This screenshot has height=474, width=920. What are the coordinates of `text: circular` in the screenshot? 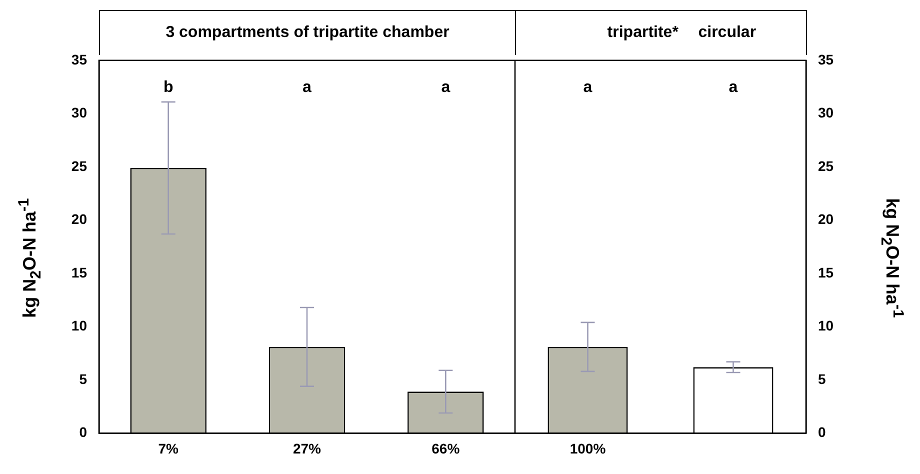 It's located at (727, 33).